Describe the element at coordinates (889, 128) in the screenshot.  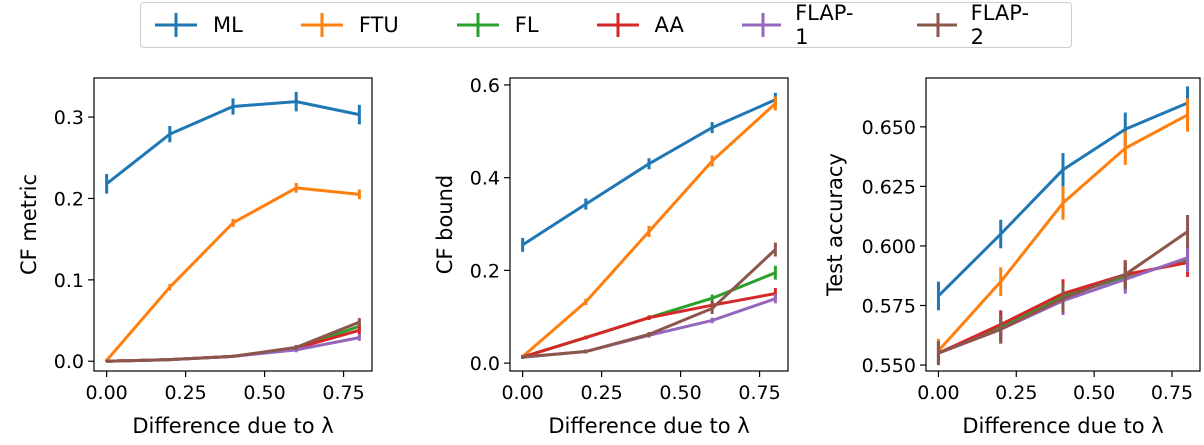
I see `y-tick-label: 0.650` at that location.